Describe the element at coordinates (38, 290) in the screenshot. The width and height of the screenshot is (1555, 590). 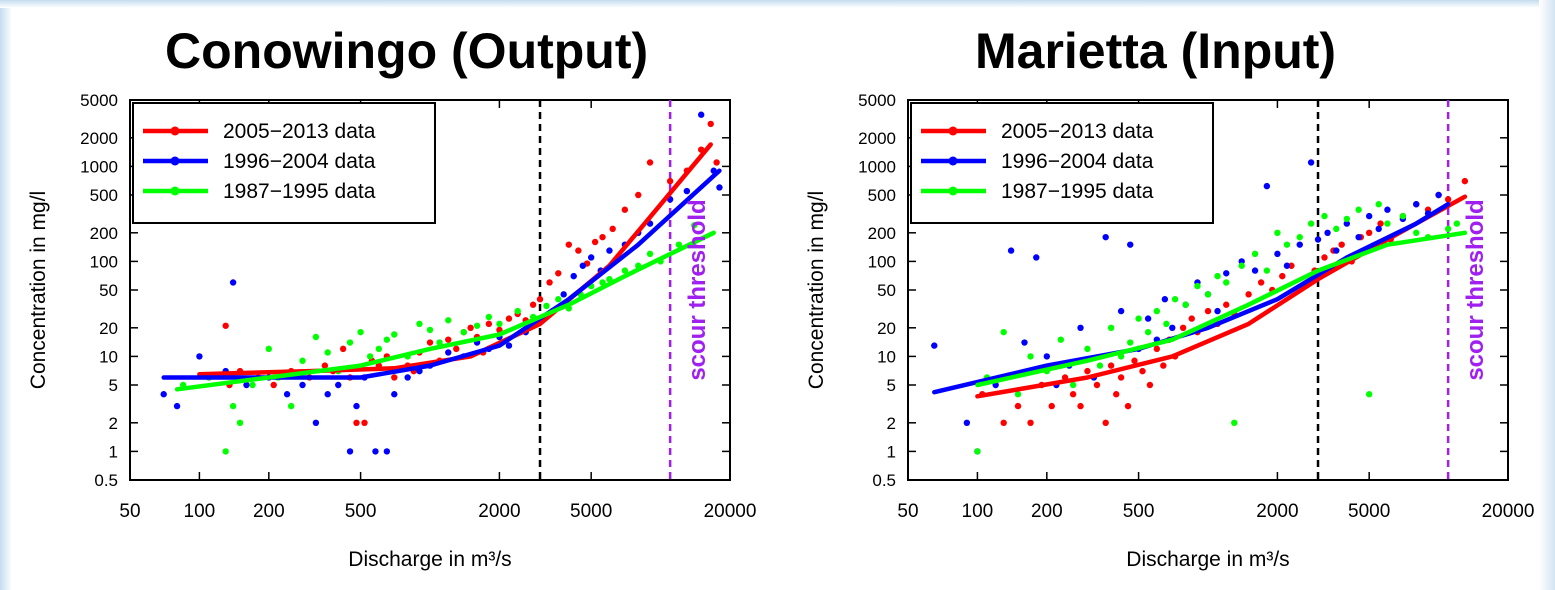
I see `y-axis-label: Concentration in mg/l` at that location.